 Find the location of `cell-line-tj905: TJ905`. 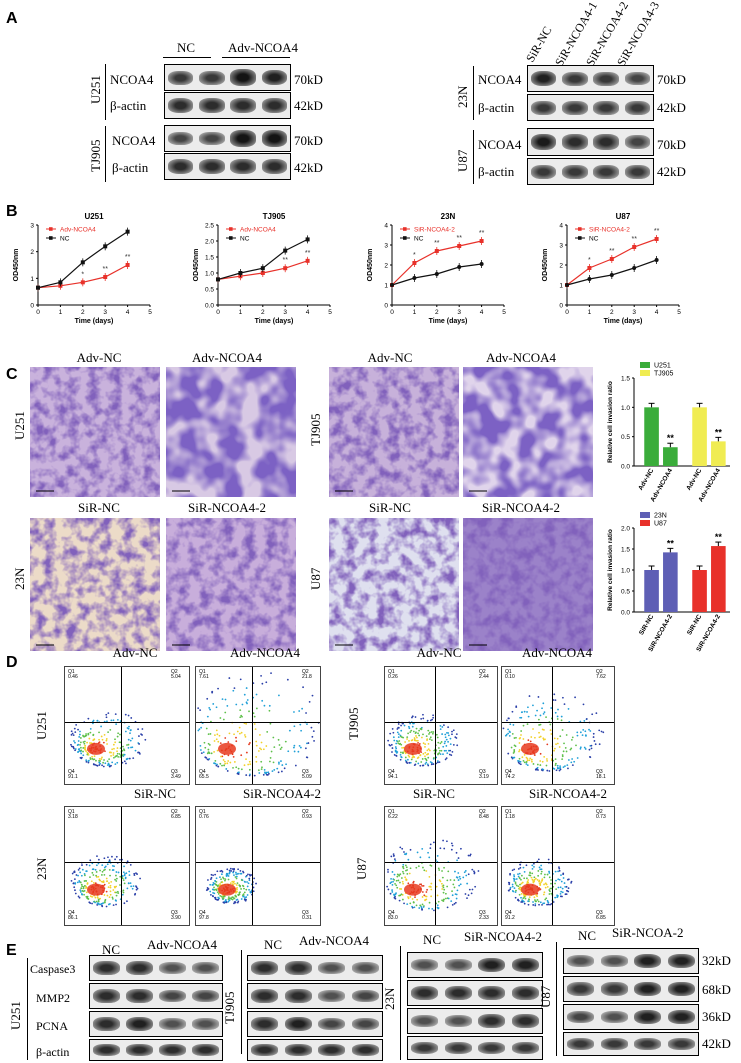

cell-line-tj905: TJ905 is located at coordinates (229, 1008).